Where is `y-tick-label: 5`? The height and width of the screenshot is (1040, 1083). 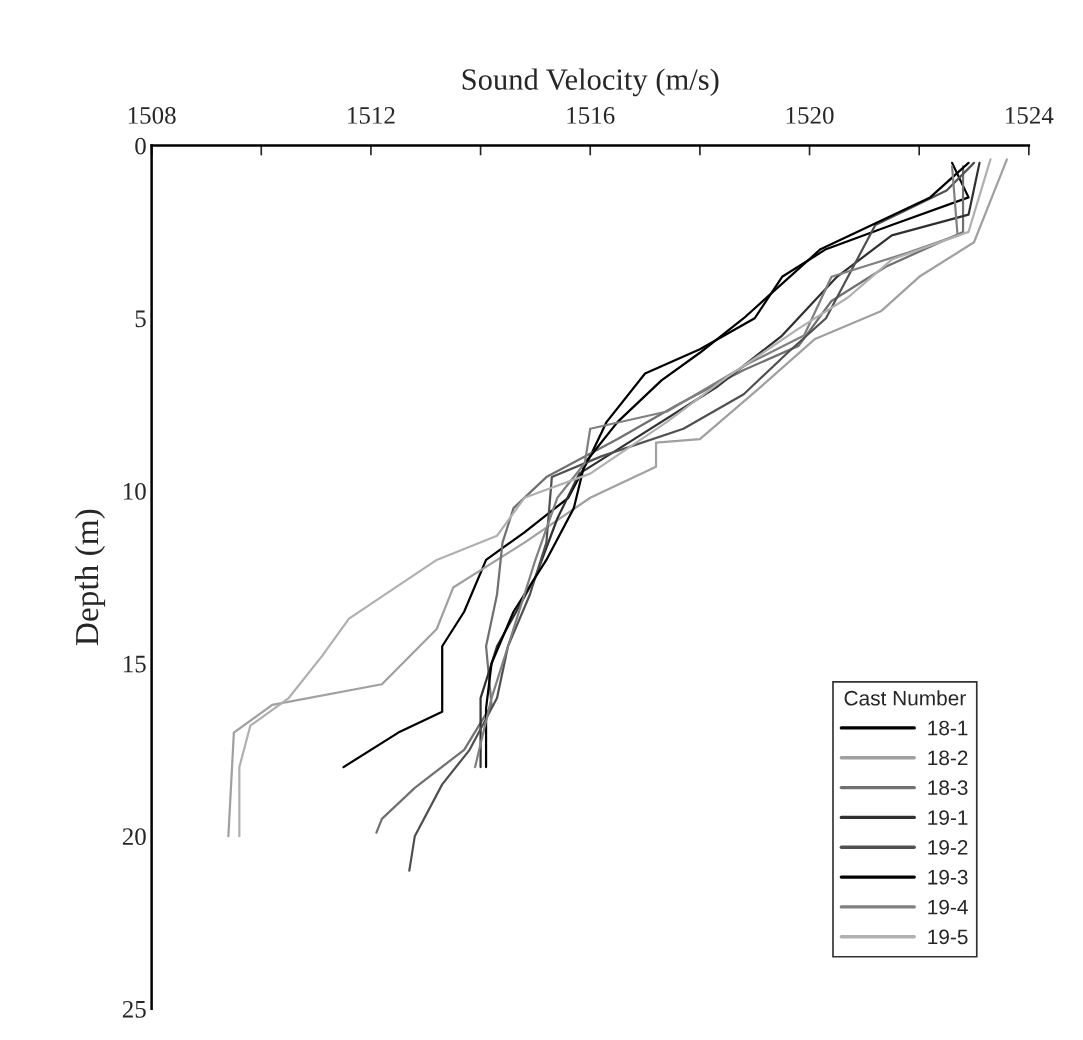 y-tick-label: 5 is located at coordinates (140, 319).